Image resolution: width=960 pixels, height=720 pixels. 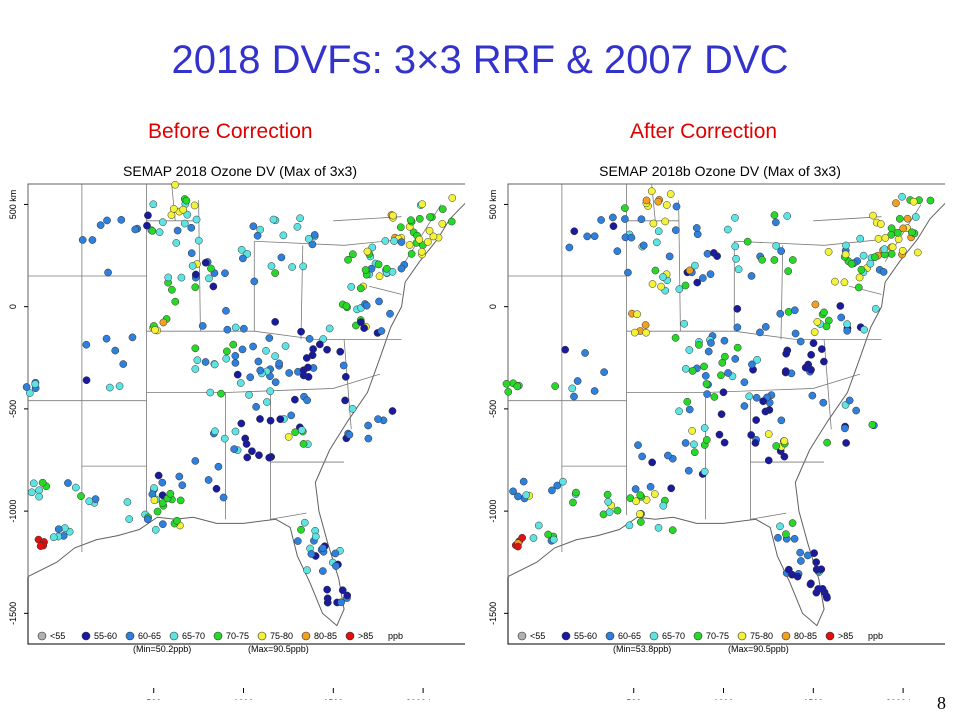 What do you see at coordinates (395, 636) in the screenshot?
I see `legend-unit: ppb` at bounding box center [395, 636].